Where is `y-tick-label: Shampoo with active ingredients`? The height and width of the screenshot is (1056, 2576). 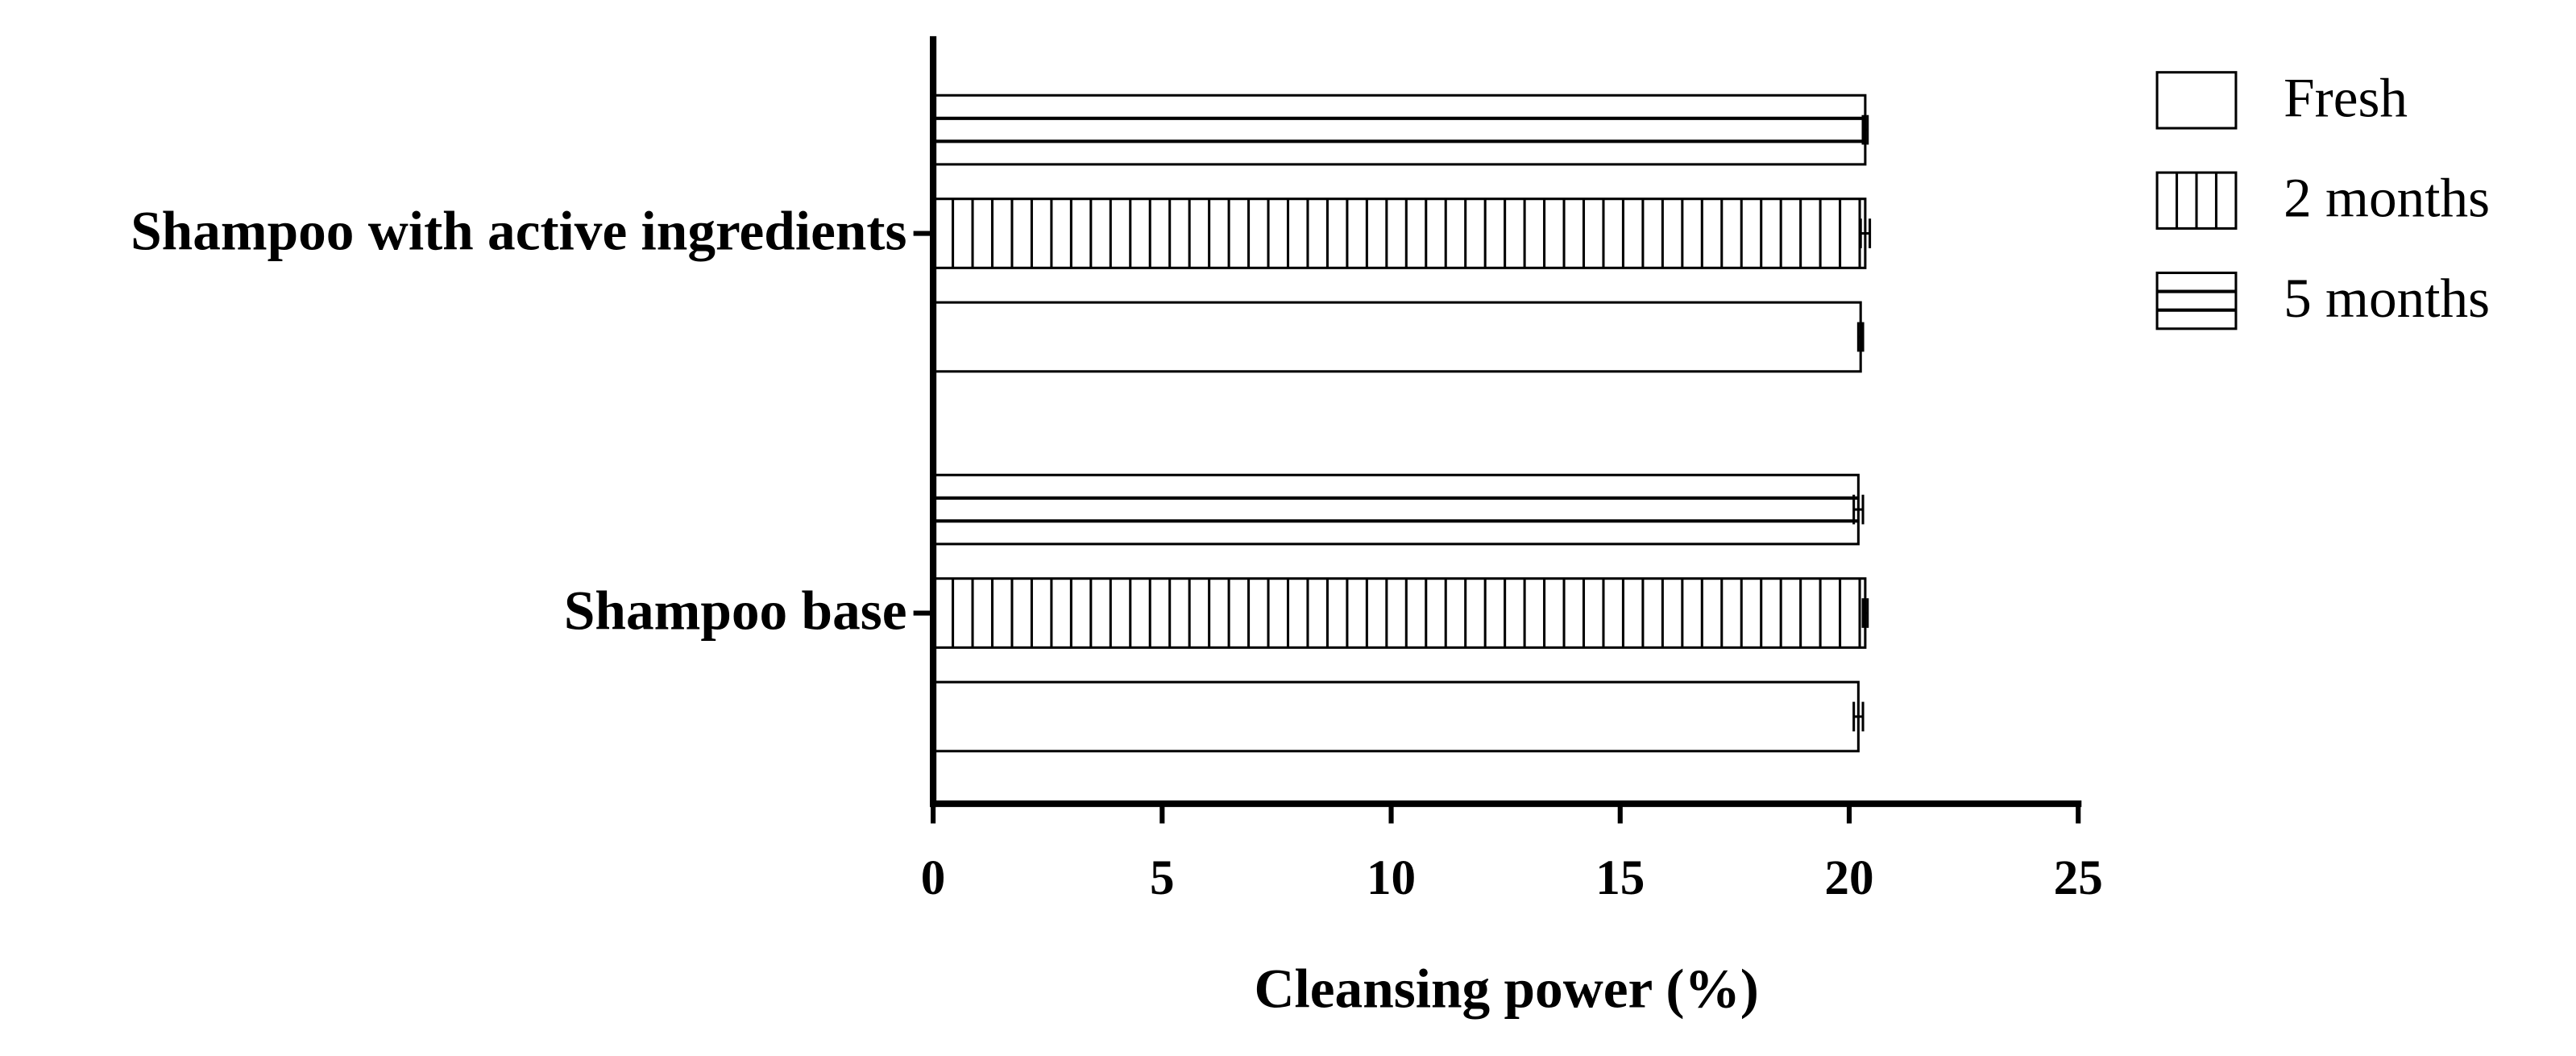 y-tick-label: Shampoo with active ingredients is located at coordinates (518, 231).